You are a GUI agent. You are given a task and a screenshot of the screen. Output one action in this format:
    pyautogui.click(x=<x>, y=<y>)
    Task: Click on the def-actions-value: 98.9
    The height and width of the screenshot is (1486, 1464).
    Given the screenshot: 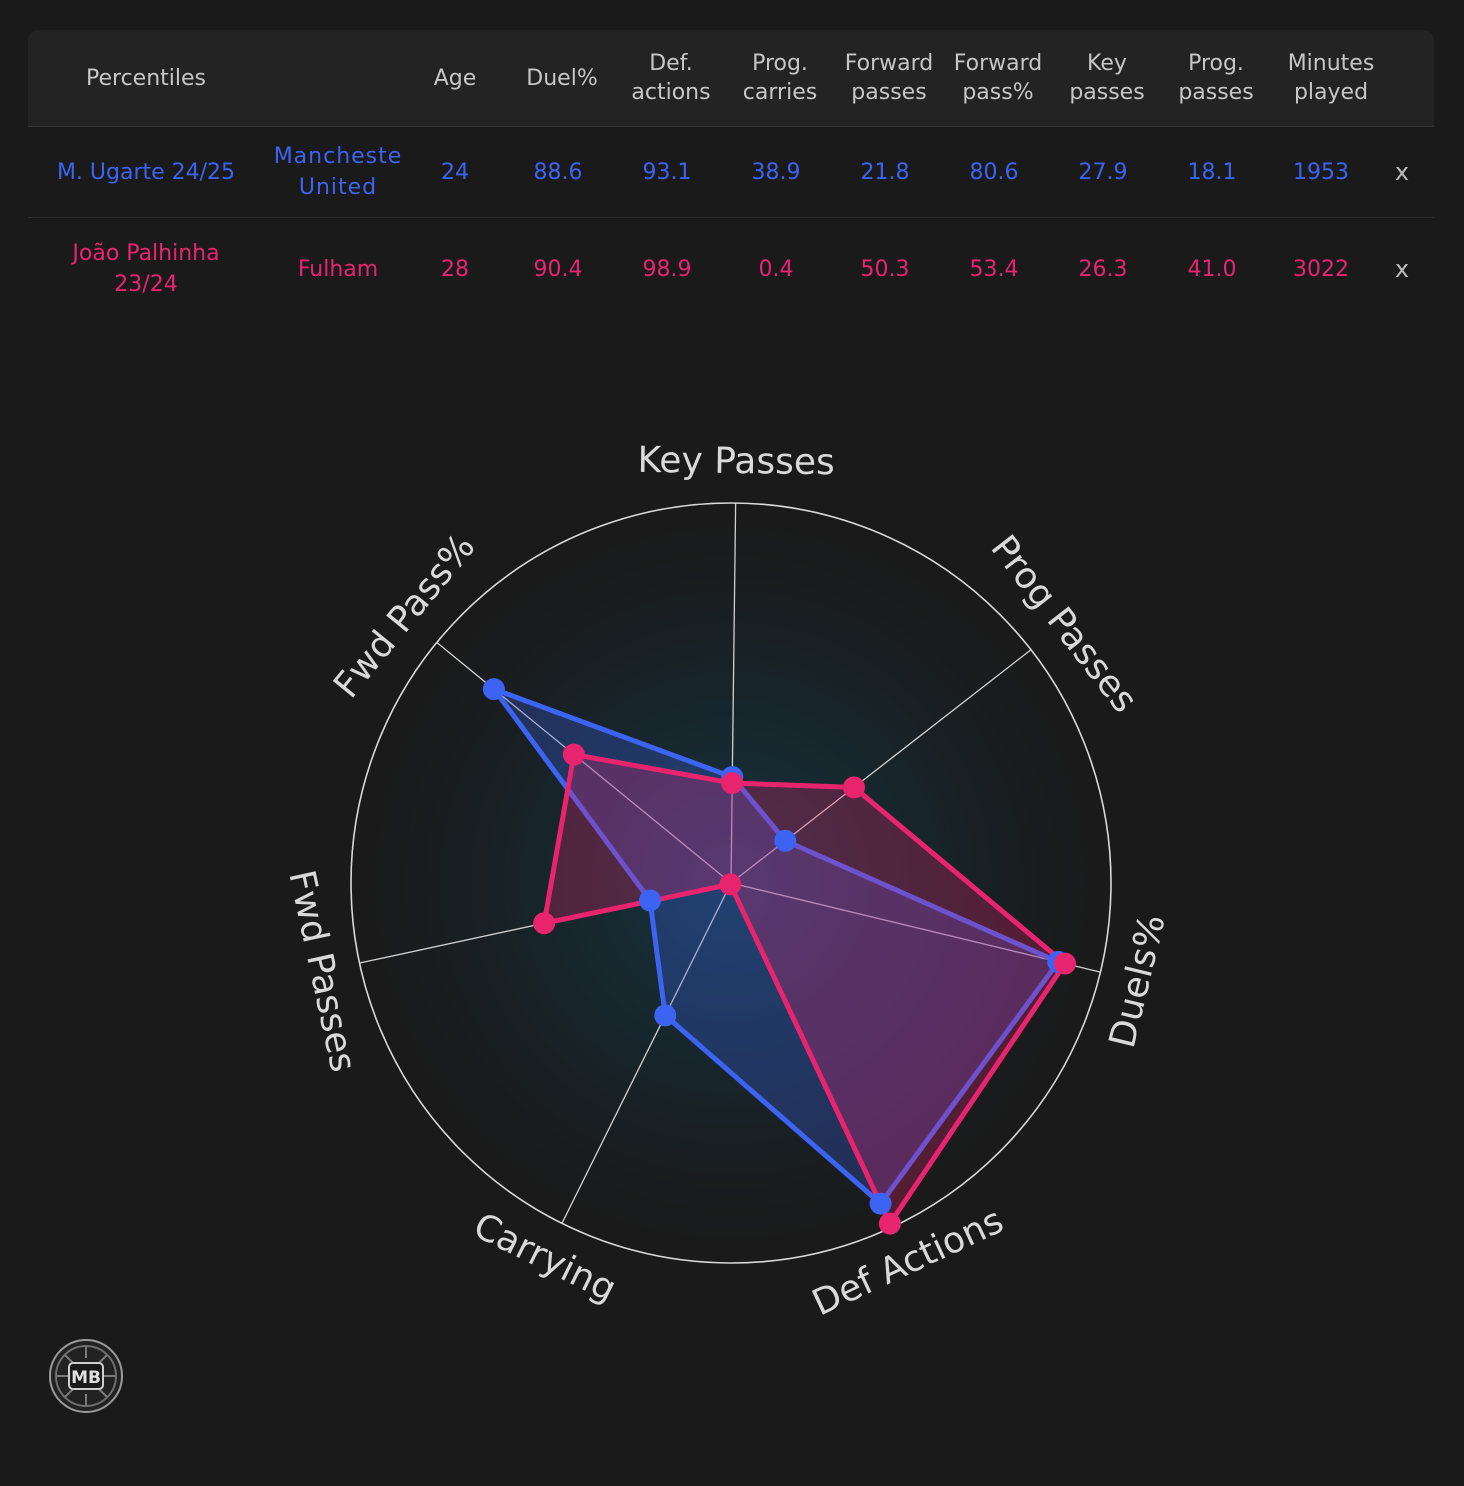 What is the action you would take?
    pyautogui.click(x=667, y=269)
    